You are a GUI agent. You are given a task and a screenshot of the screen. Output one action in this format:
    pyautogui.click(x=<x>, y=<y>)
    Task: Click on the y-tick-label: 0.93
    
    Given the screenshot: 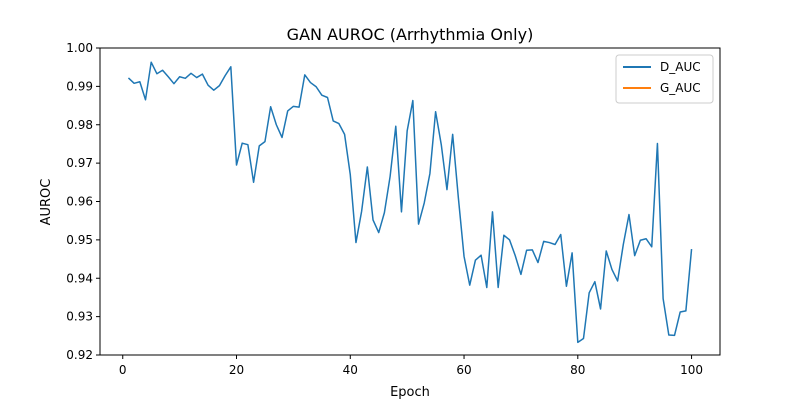 What is the action you would take?
    pyautogui.click(x=79, y=317)
    